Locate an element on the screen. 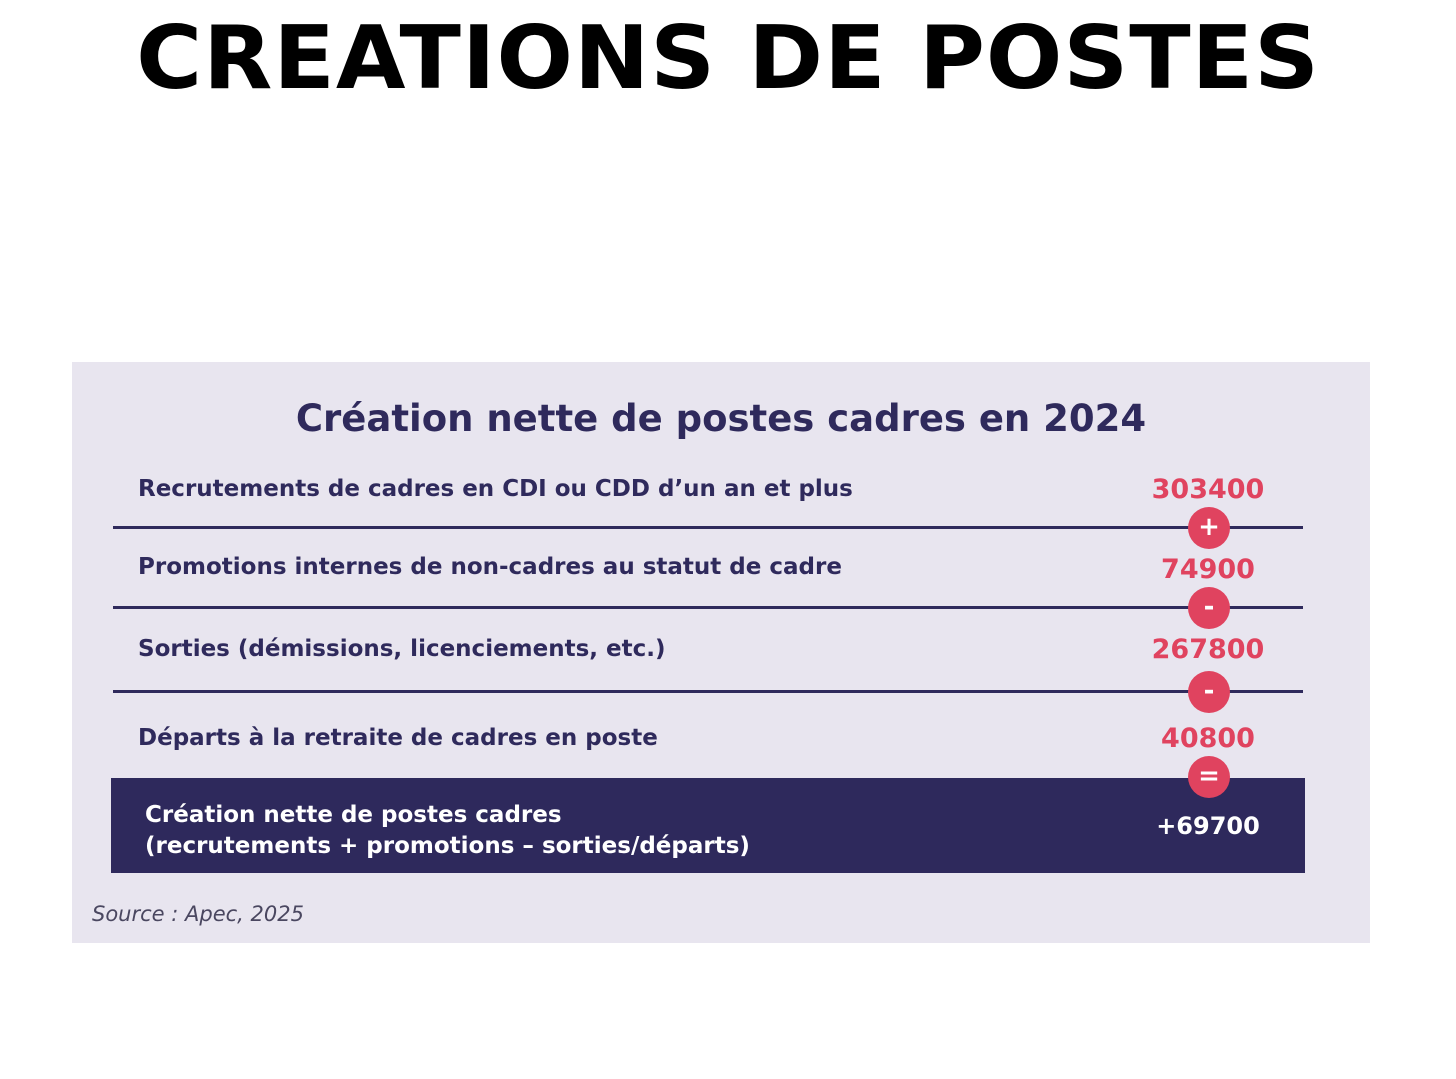 The width and height of the screenshot is (1456, 1079). card-title: Création nette de postes cadres en 2024 is located at coordinates (721, 418).